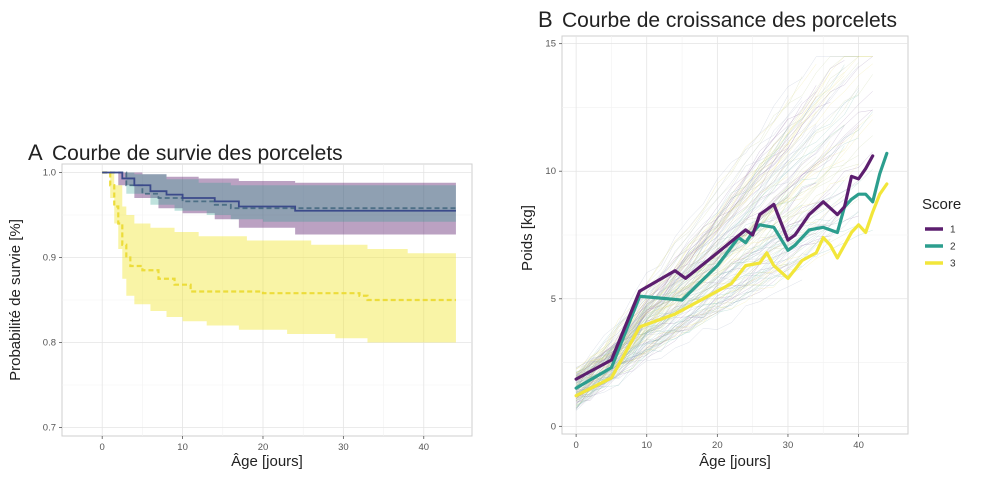 This screenshot has width=995, height=477. Describe the element at coordinates (197, 153) in the screenshot. I see `panel-a-title: Courbe de survie des porcelets` at that location.